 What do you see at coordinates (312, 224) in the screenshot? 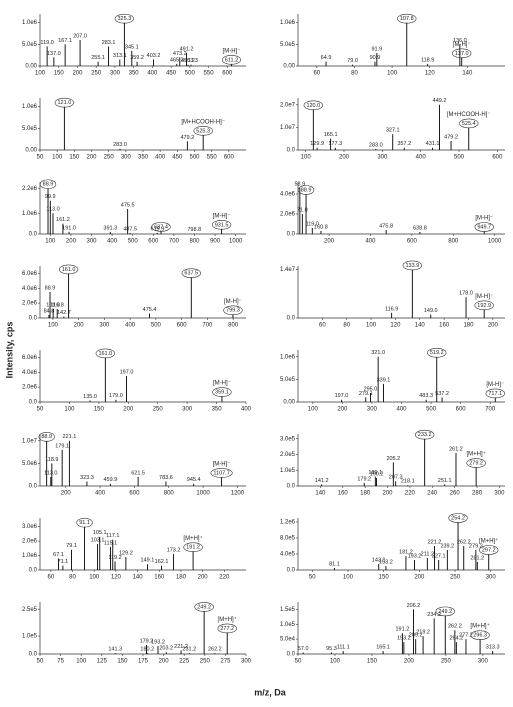
I see `peak-label: 119.0` at bounding box center [312, 224].